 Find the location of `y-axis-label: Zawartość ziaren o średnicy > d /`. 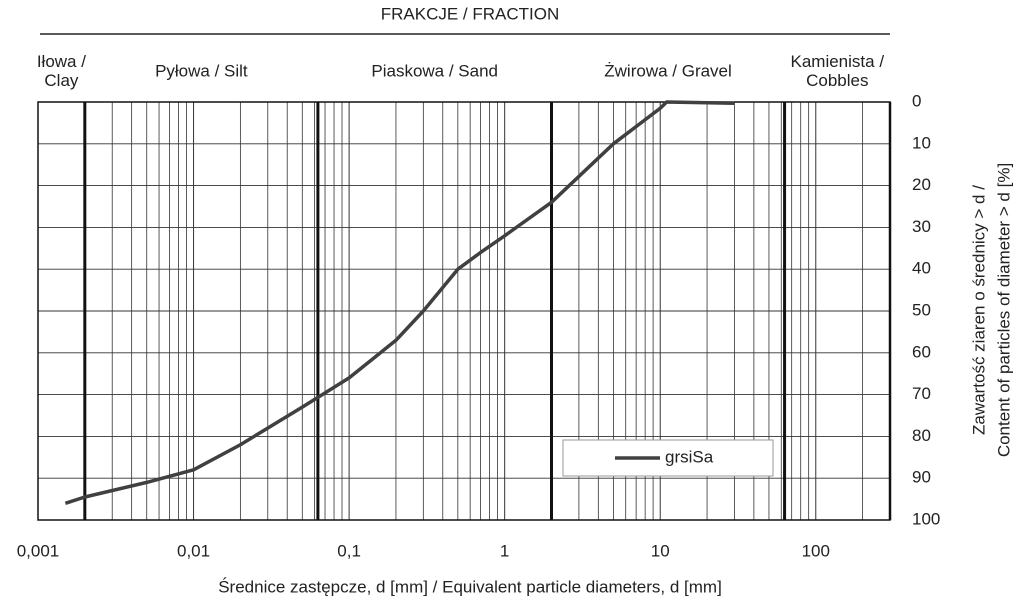

y-axis-label: Zawartość ziaren o średnicy > d / is located at coordinates (978, 310).